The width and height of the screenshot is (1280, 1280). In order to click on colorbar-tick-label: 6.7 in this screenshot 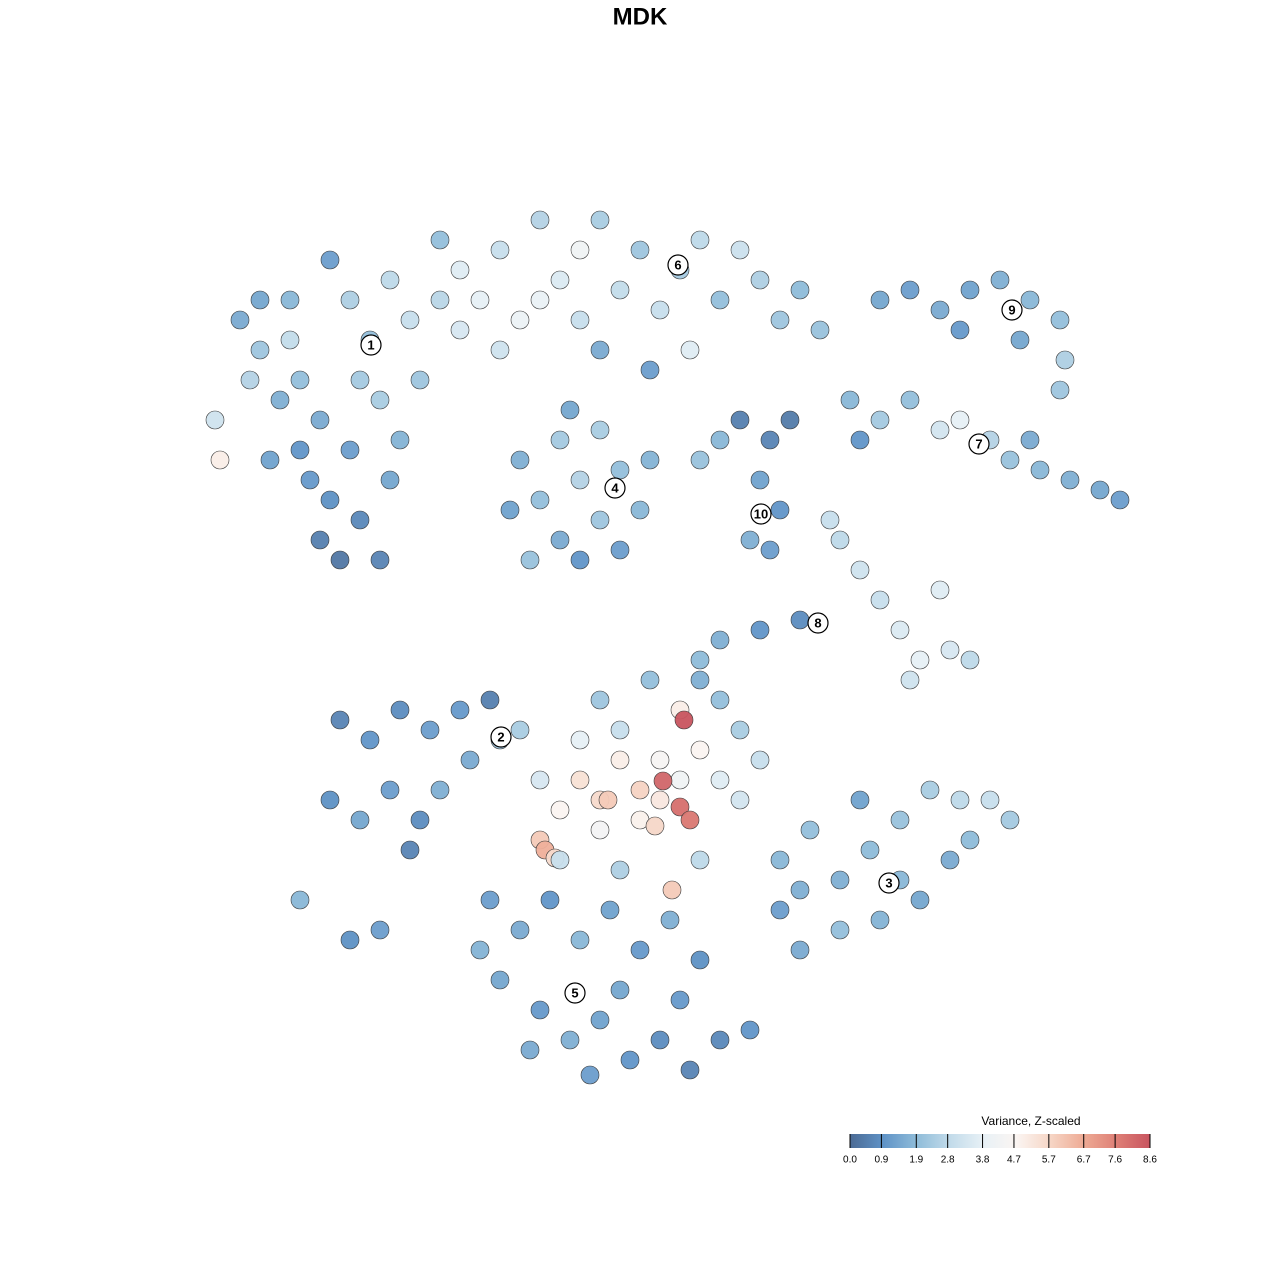, I will do `click(1084, 1160)`.